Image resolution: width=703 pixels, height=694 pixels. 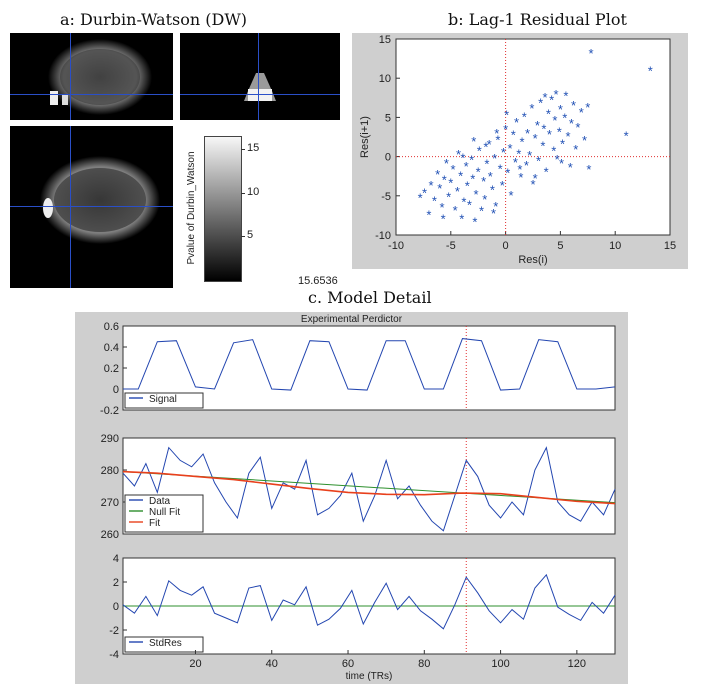 What do you see at coordinates (243, 150) in the screenshot?
I see `colorbar-tick-mark` at bounding box center [243, 150].